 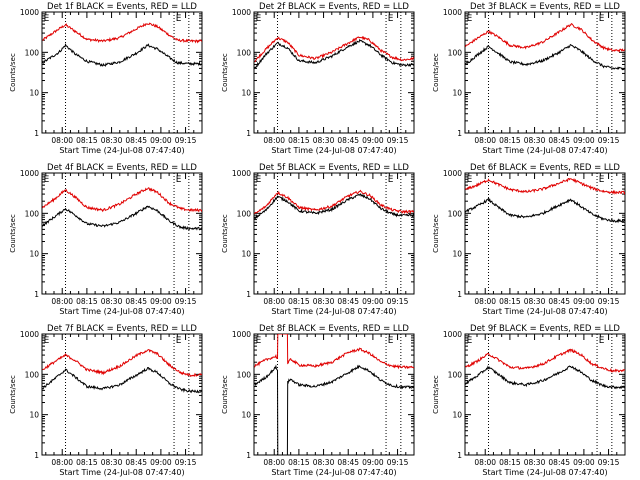 I want to click on panel-title: Det 5f BLACK = Events, RED = LLD, so click(x=334, y=168).